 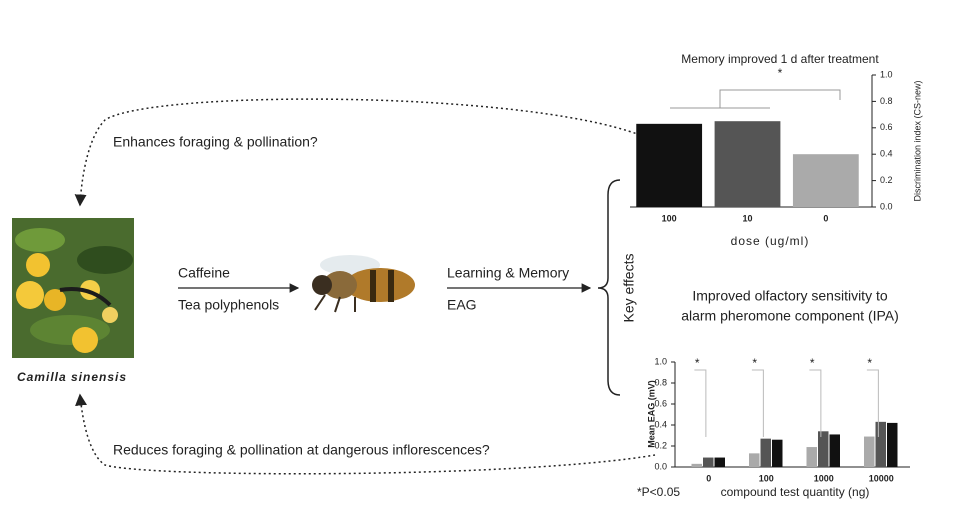 I want to click on chart-title: alarm pheromone component (IPA), so click(x=790, y=316).